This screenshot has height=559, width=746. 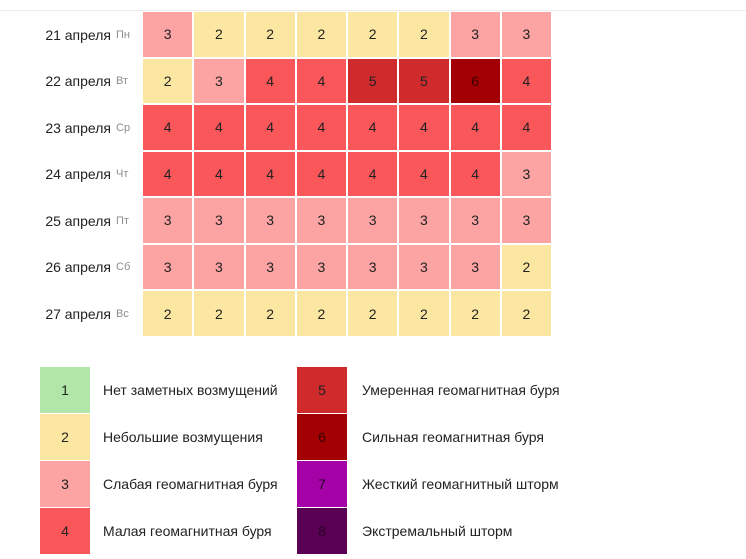 I want to click on legend-swatch-6: 6, so click(x=322, y=437).